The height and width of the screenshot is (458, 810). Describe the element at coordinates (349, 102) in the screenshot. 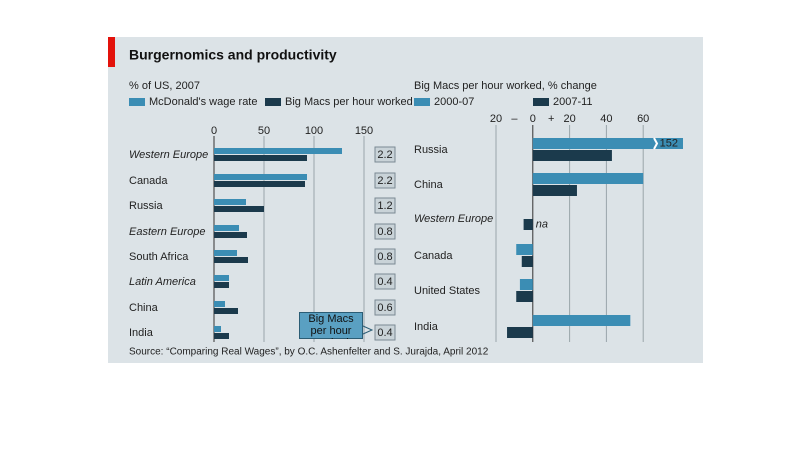

I see `legend-label: Big Macs per hour worked` at that location.